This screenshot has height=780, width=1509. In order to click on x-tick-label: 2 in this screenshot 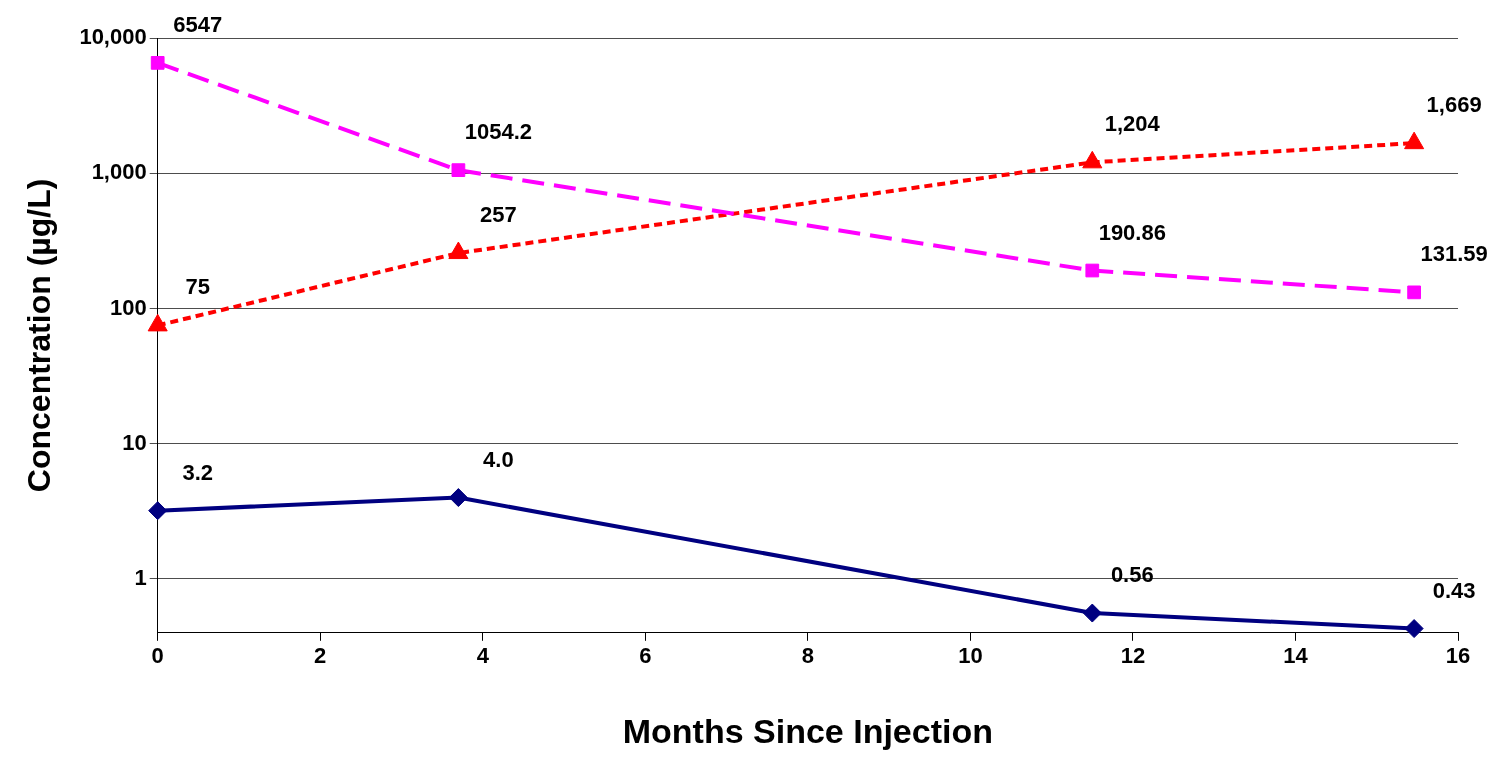, I will do `click(320, 656)`.